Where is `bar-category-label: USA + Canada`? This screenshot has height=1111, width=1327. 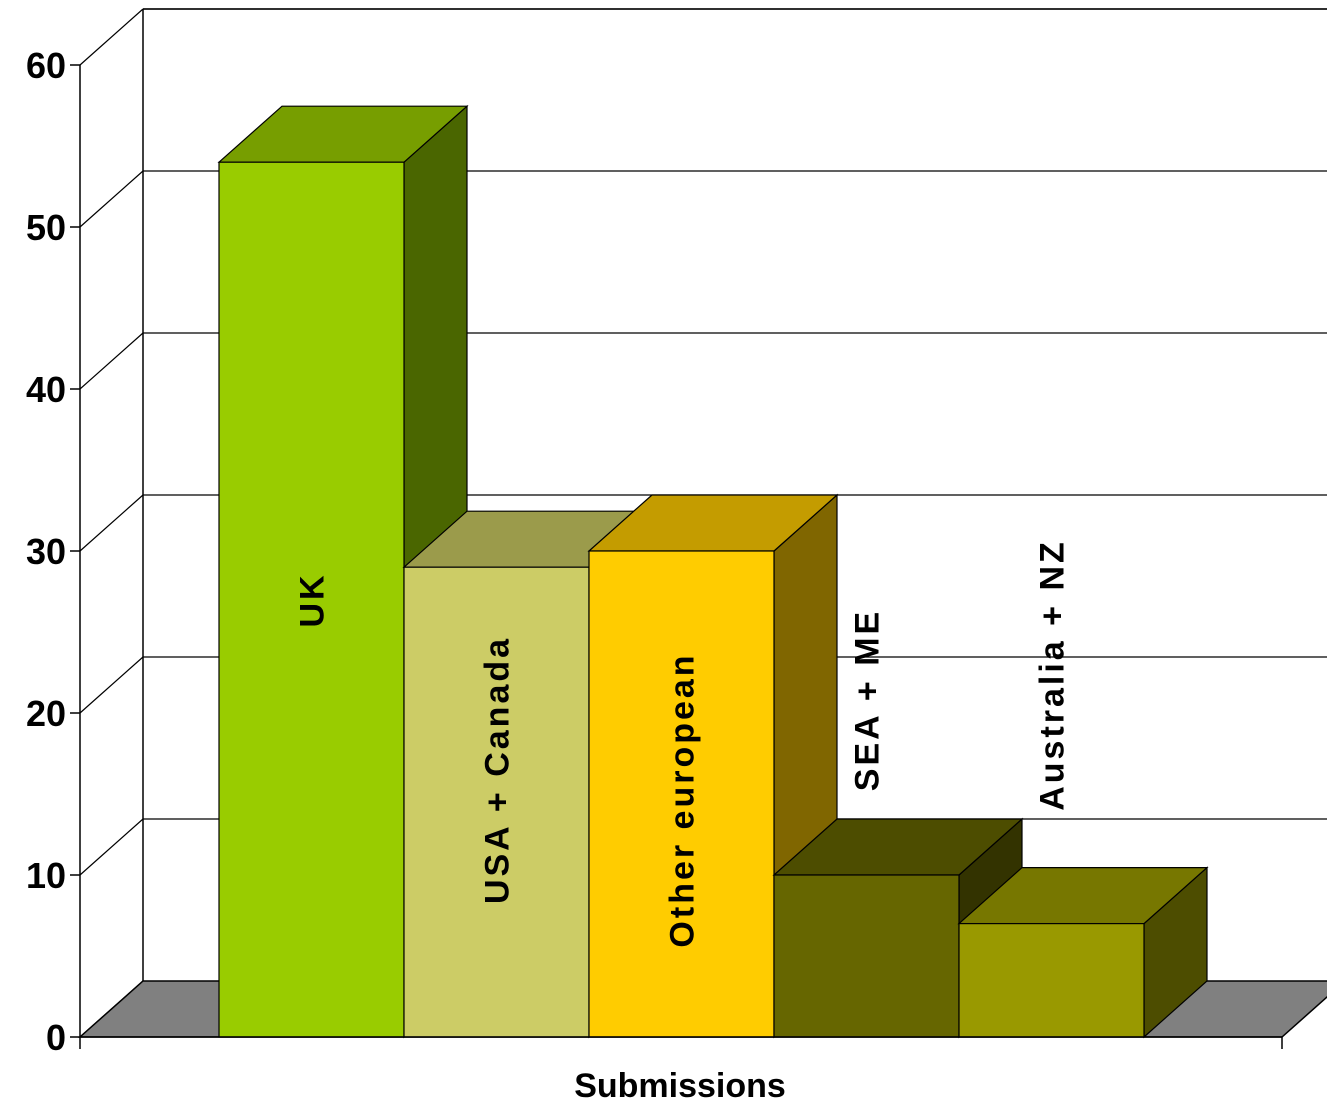
bar-category-label: USA + Canada is located at coordinates (498, 770).